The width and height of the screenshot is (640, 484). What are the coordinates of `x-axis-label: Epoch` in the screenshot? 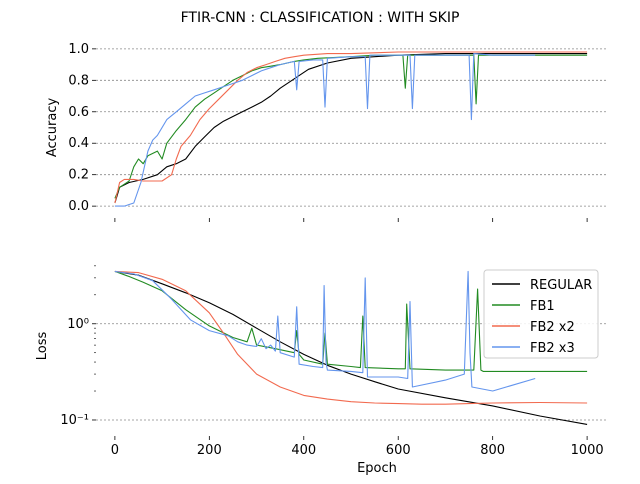 It's located at (377, 468).